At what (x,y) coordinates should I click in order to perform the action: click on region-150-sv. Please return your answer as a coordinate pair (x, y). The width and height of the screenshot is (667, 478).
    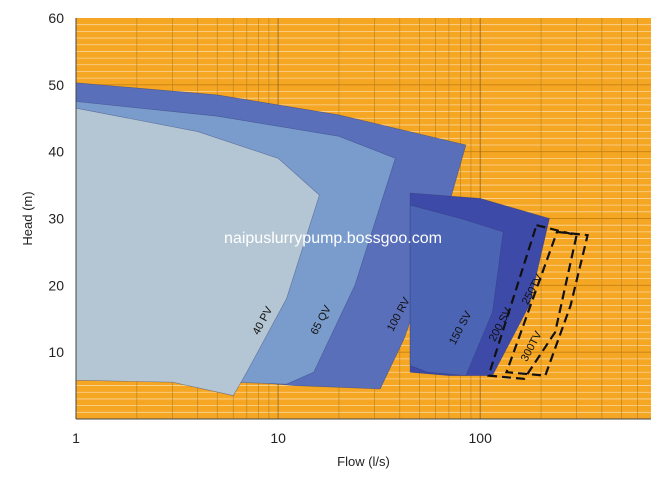
    Looking at the image, I should click on (456, 290).